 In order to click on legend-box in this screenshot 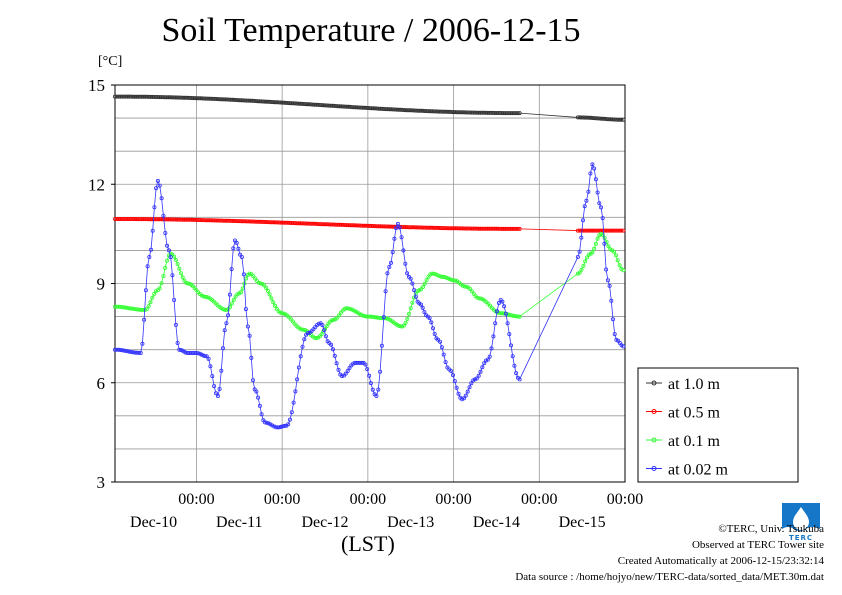, I will do `click(718, 425)`.